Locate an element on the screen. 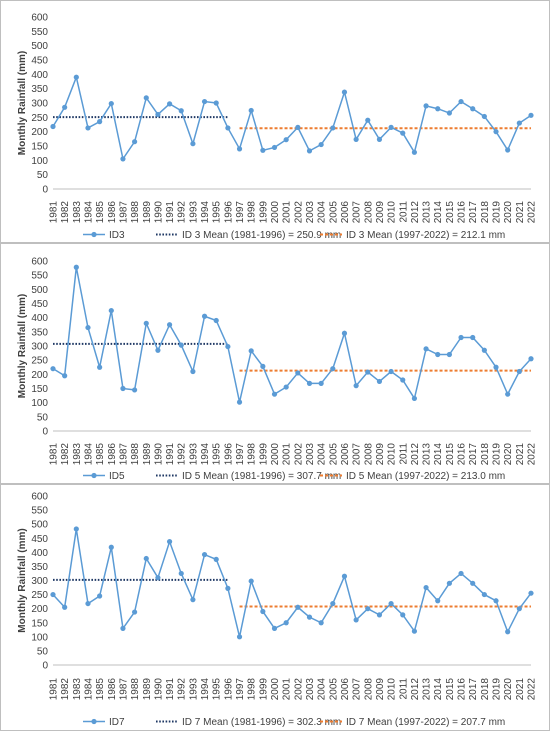 The width and height of the screenshot is (550, 735). x-tick-label: 1997 is located at coordinates (240, 212).